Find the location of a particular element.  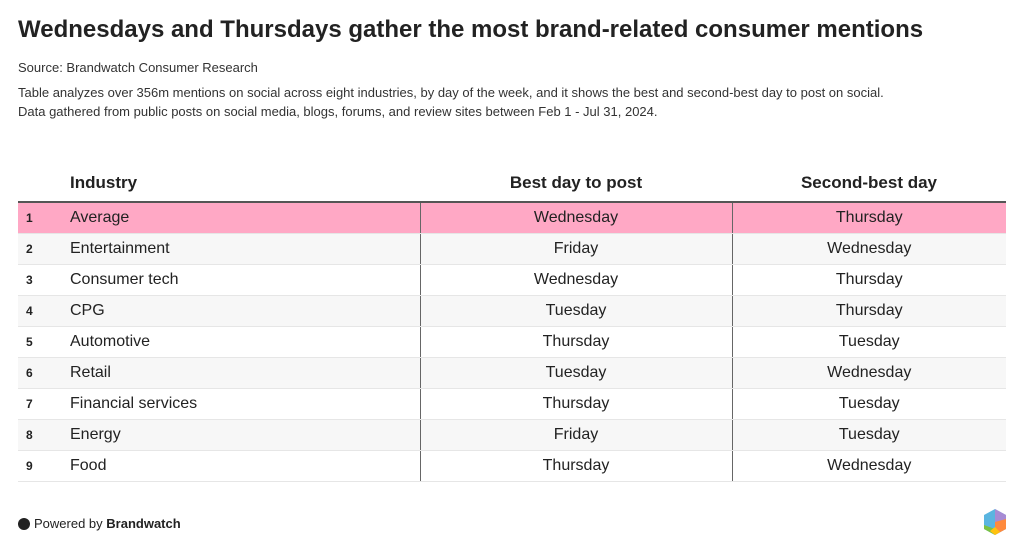

table-row: 8 Energy Friday Tuesday is located at coordinates (512, 435).